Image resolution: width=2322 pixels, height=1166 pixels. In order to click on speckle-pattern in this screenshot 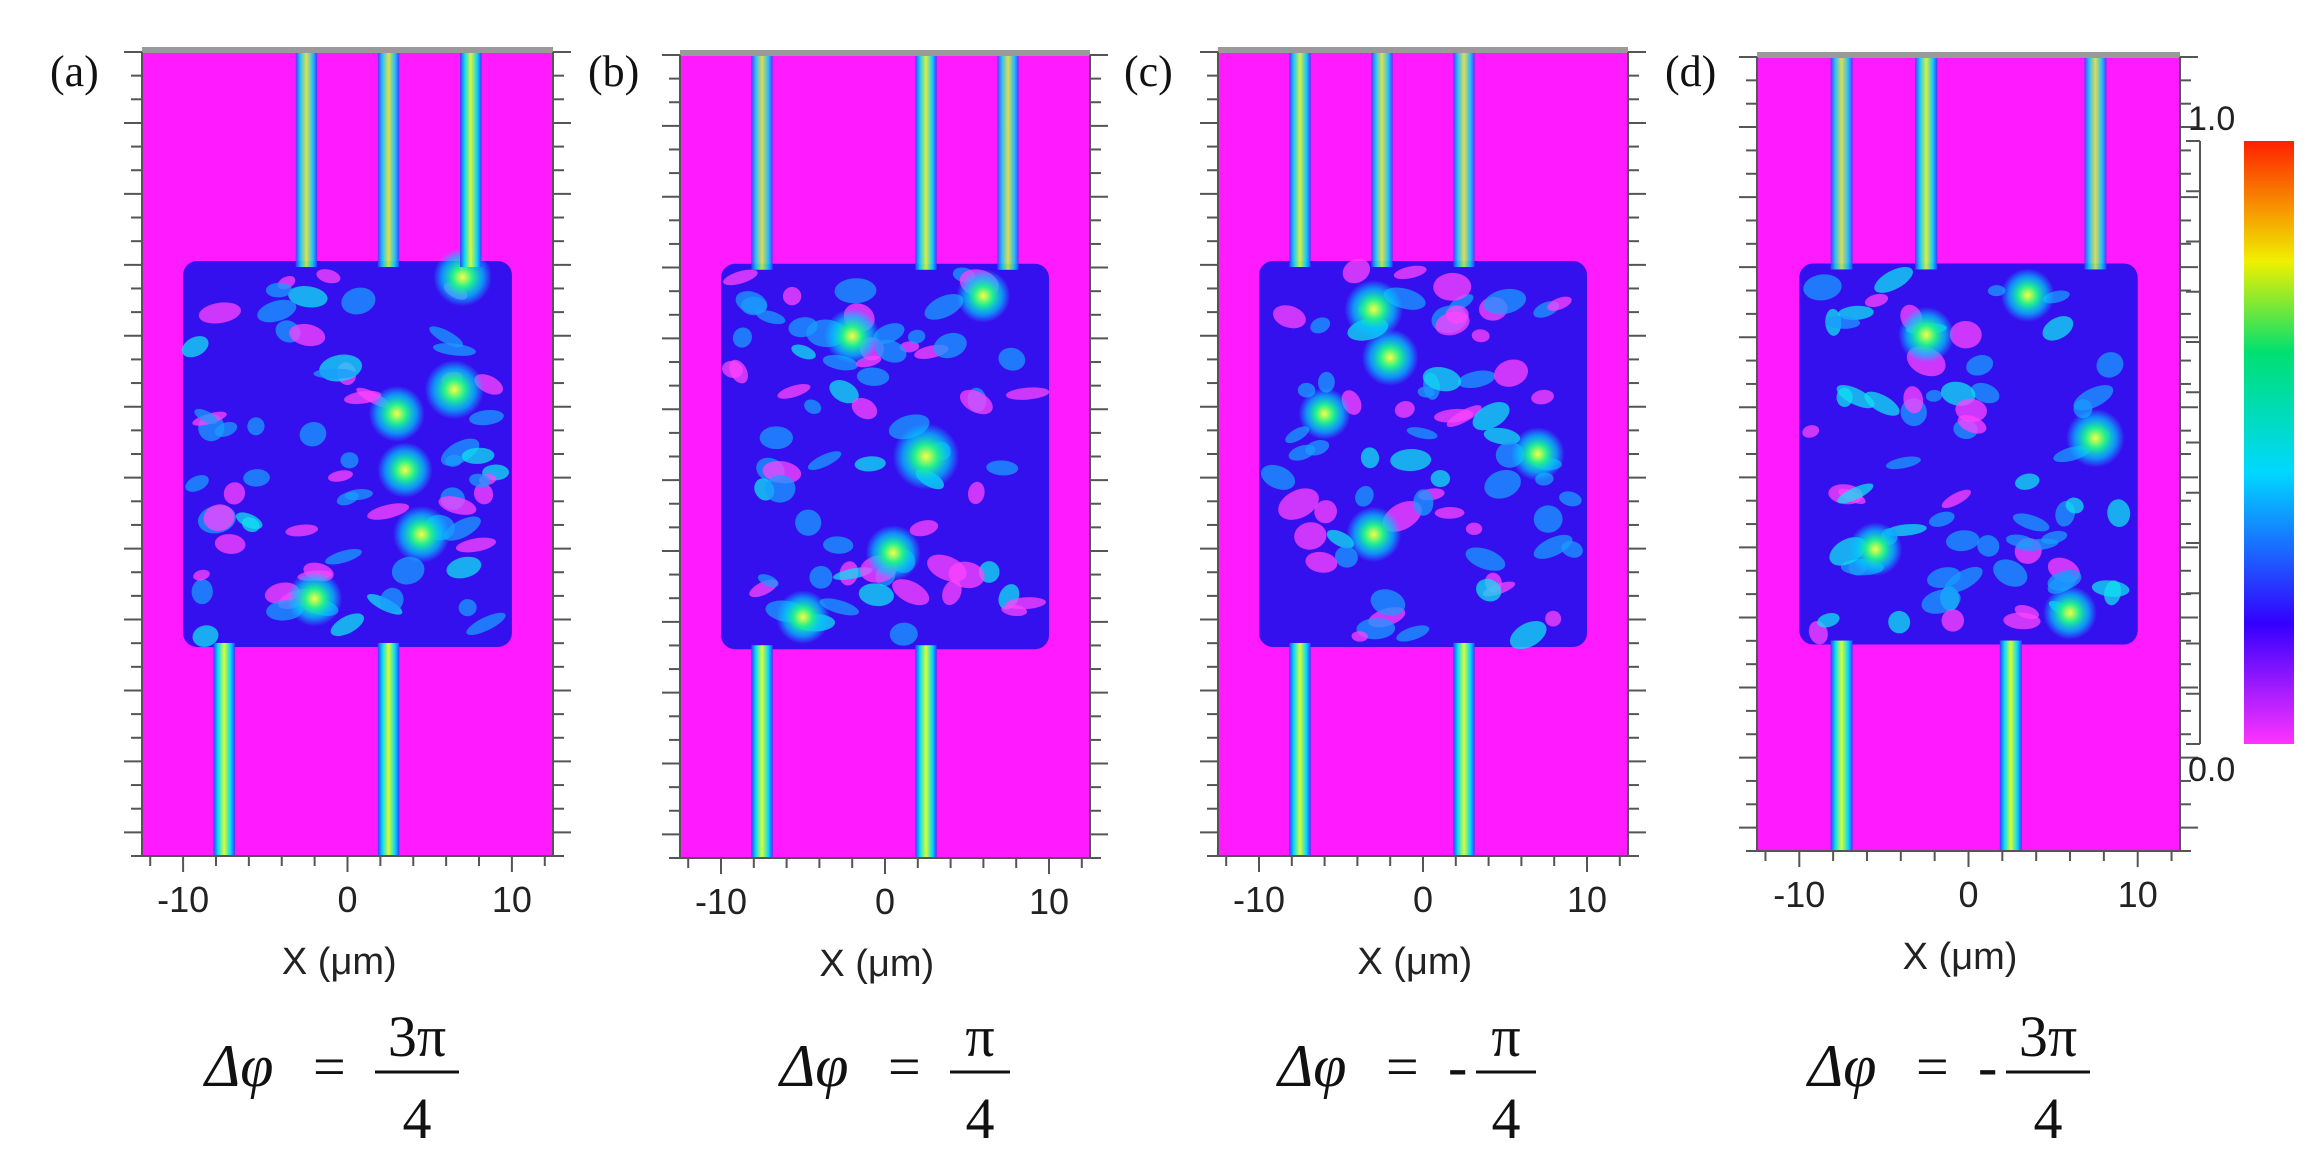, I will do `click(1422, 454)`.